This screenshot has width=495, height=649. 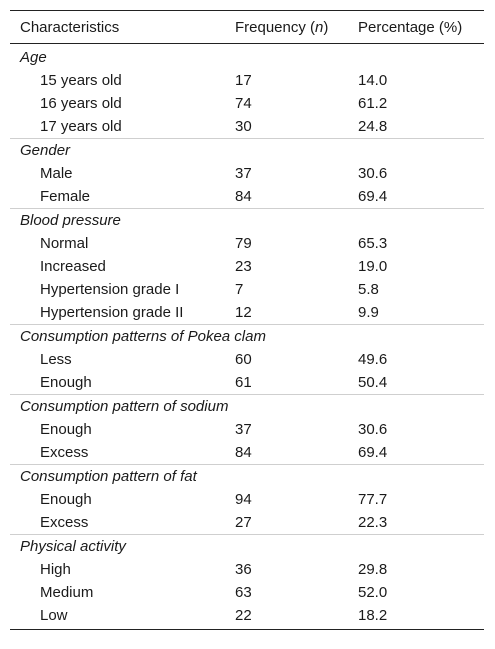 I want to click on header-frequency-prefix: Frequency (, so click(x=275, y=27).